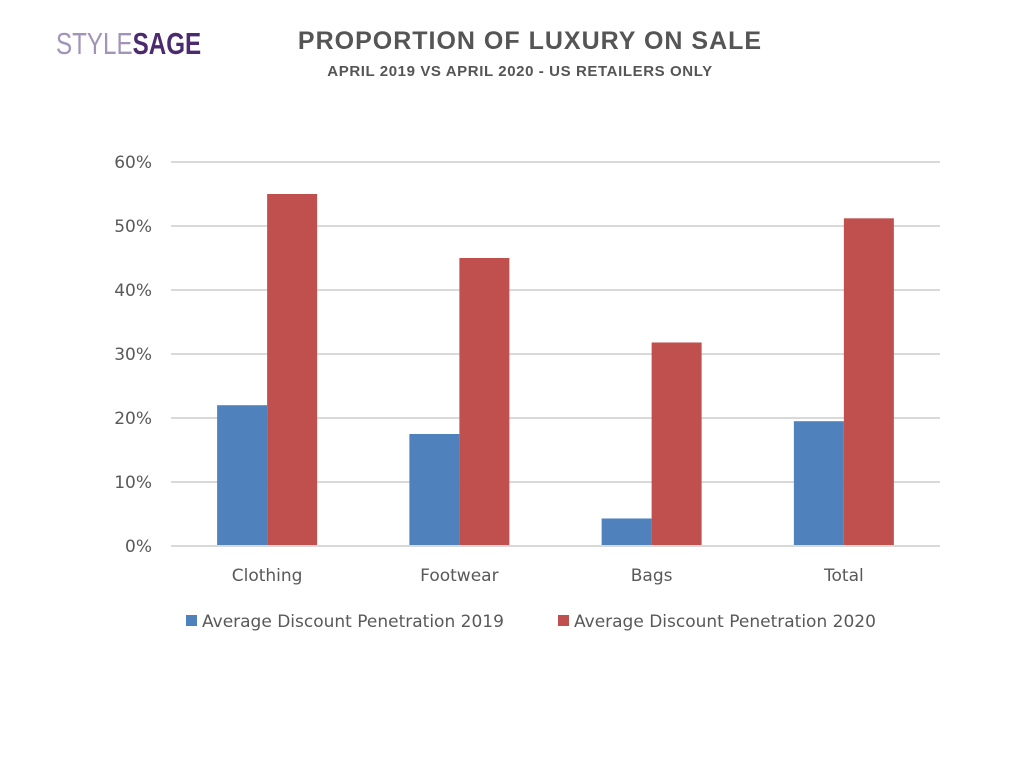 The height and width of the screenshot is (768, 1024). What do you see at coordinates (267, 576) in the screenshot?
I see `x-category-label: Clothing` at bounding box center [267, 576].